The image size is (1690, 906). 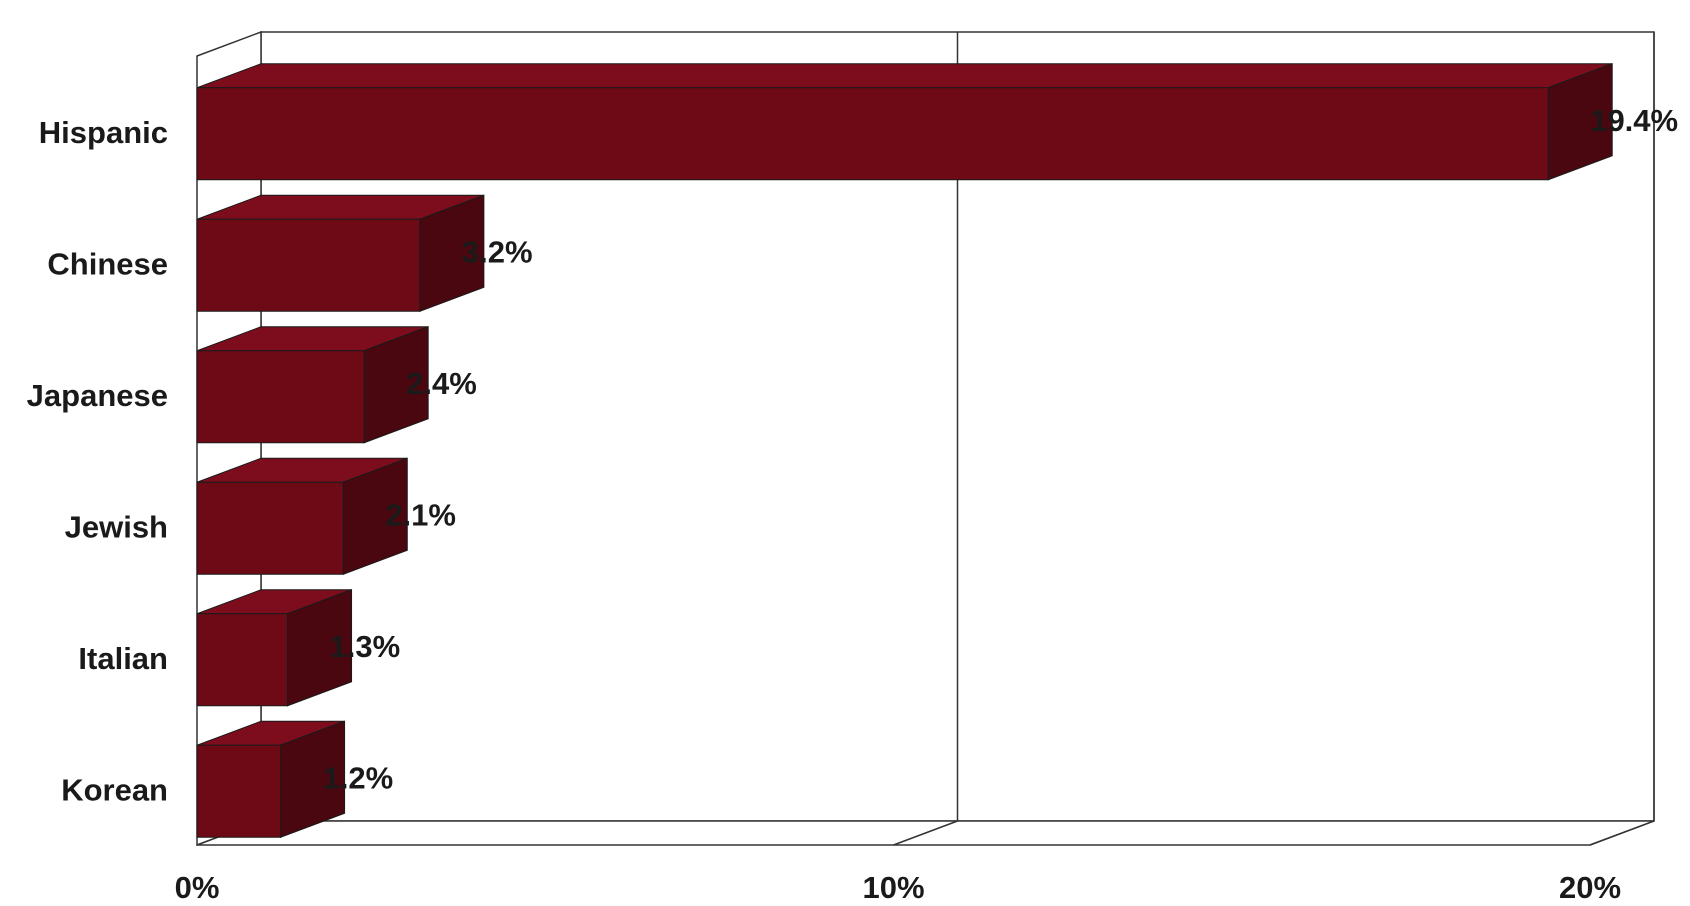 What do you see at coordinates (1590, 887) in the screenshot?
I see `tick-label: 20%` at bounding box center [1590, 887].